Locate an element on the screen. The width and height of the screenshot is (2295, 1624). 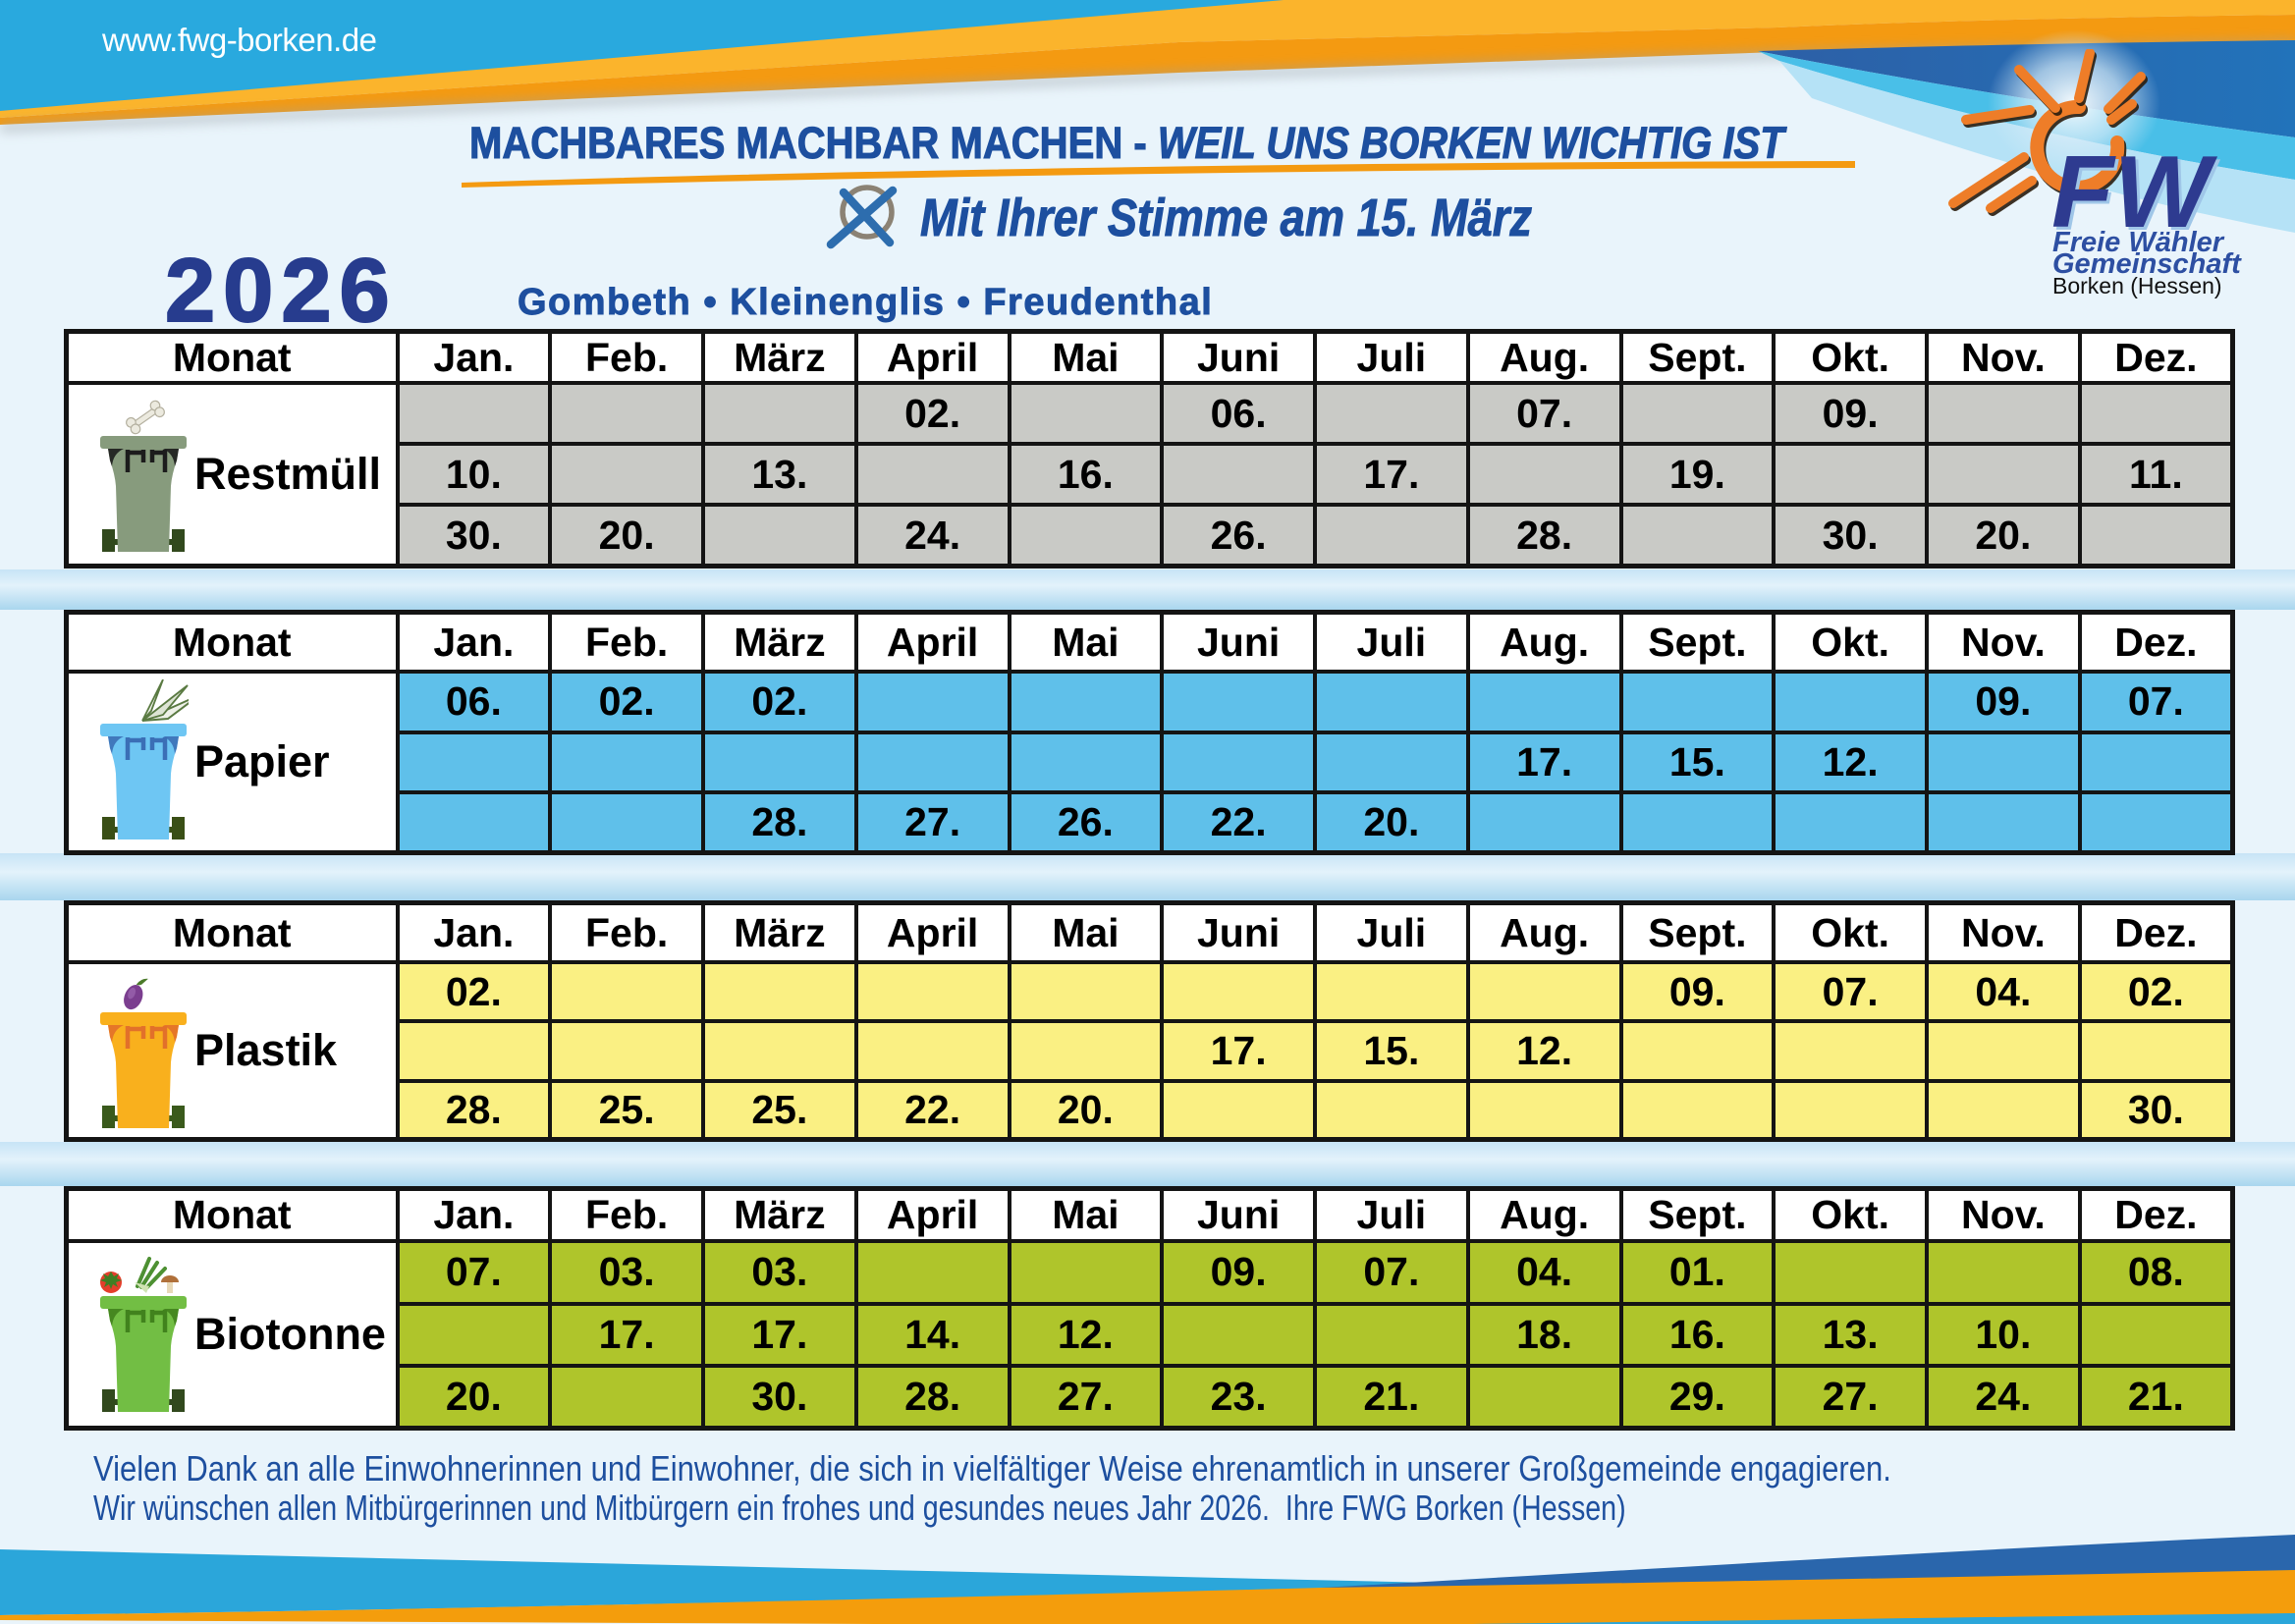
svg-text: Borken (Hessen) is located at coordinates (2137, 285).